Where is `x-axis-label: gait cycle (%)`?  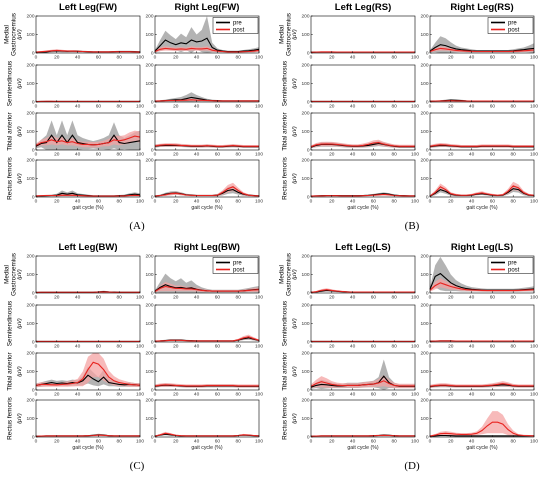
x-axis-label: gait cycle (%) is located at coordinates (481, 448).